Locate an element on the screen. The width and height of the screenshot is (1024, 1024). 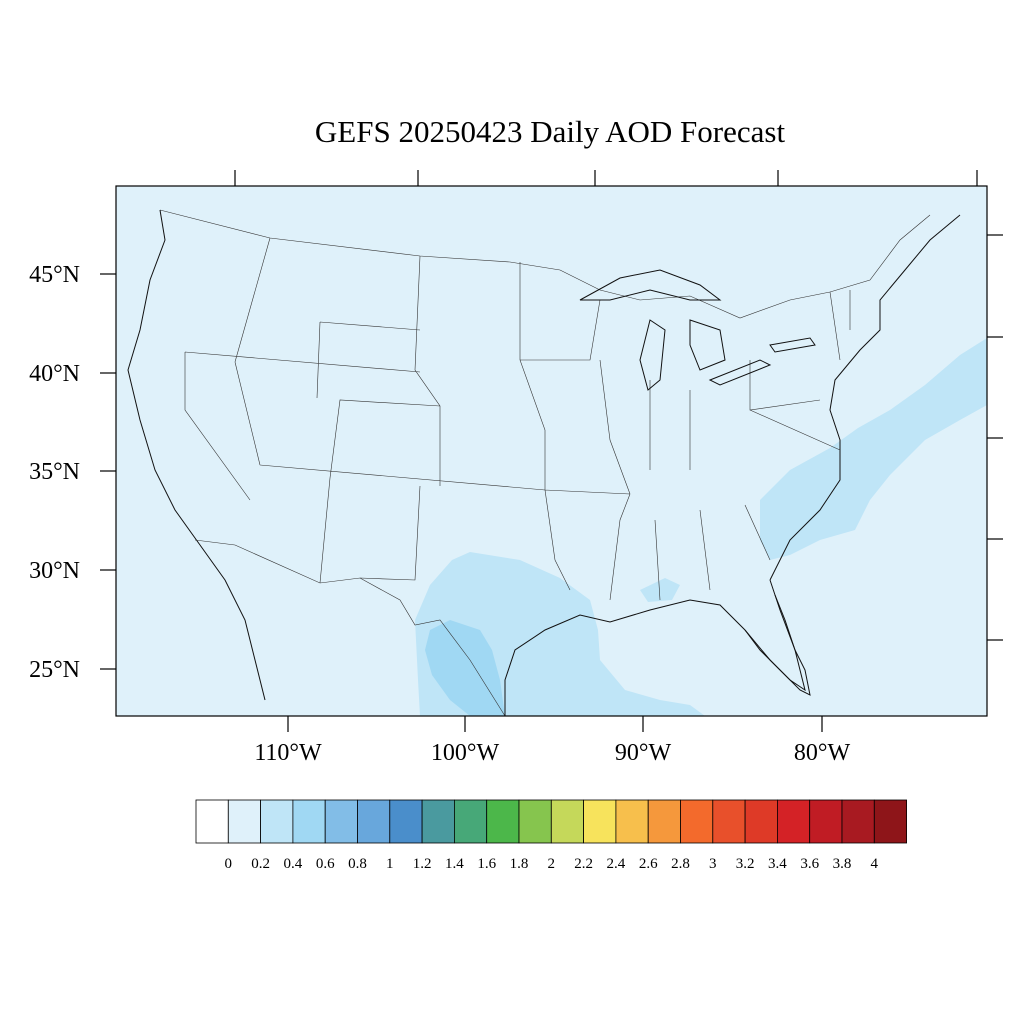
colorbar-label: 3.8 is located at coordinates (842, 864).